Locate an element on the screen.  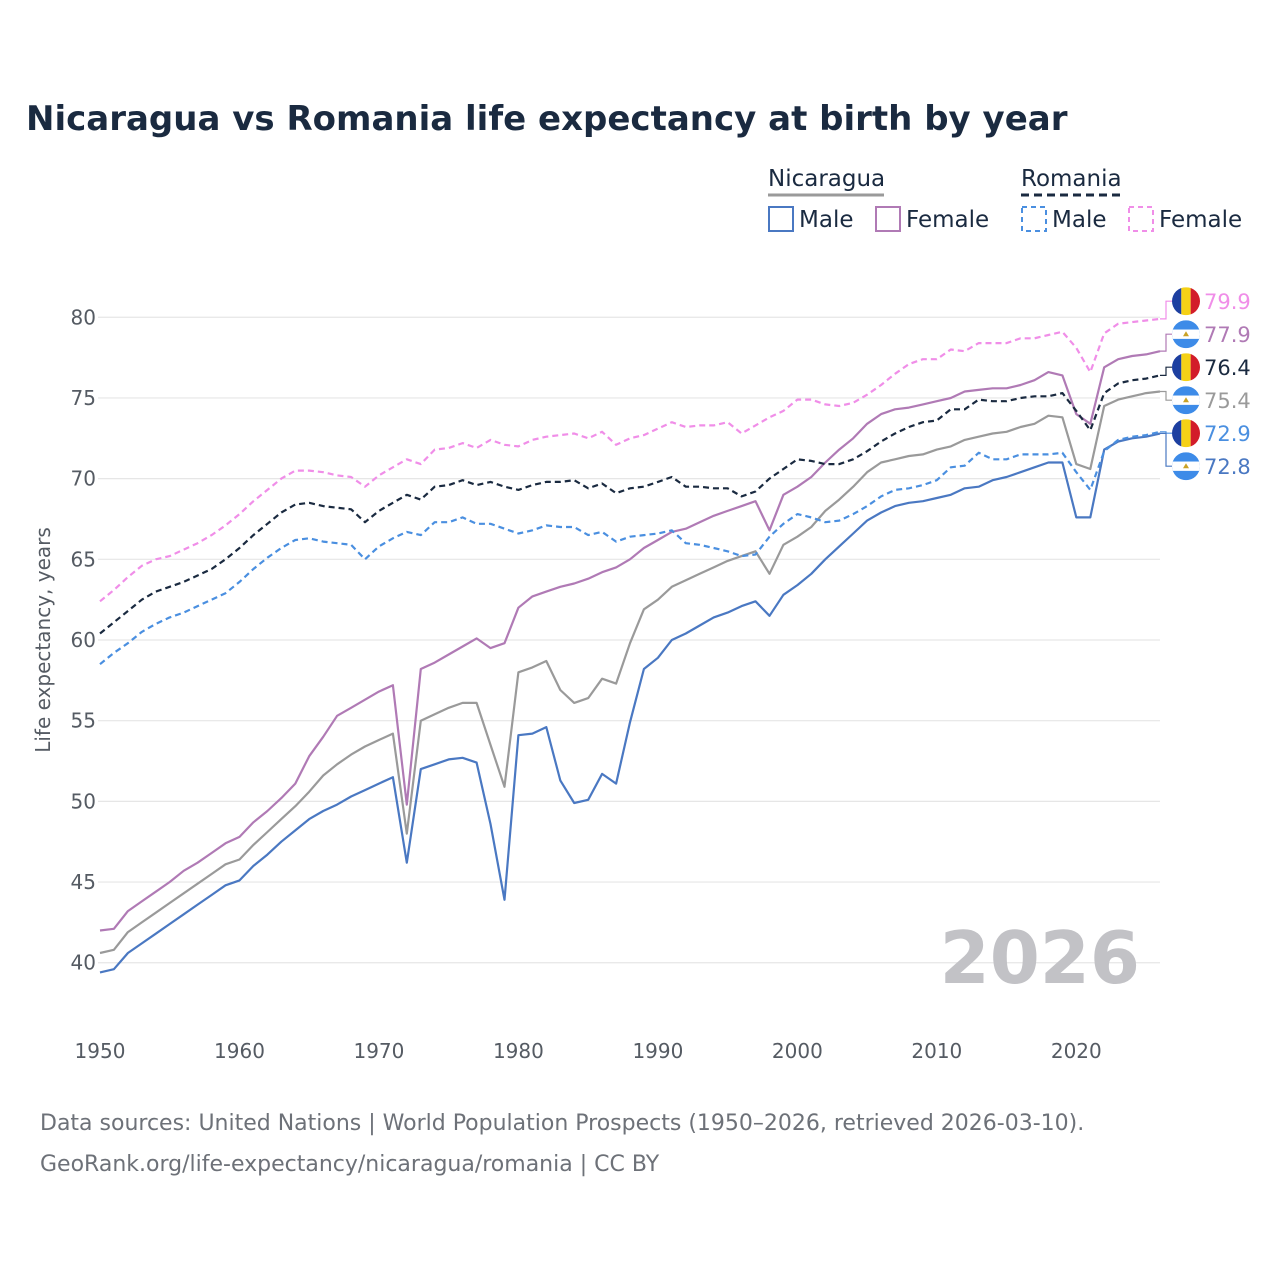
y-tick-label: 65 is located at coordinates (83, 559).